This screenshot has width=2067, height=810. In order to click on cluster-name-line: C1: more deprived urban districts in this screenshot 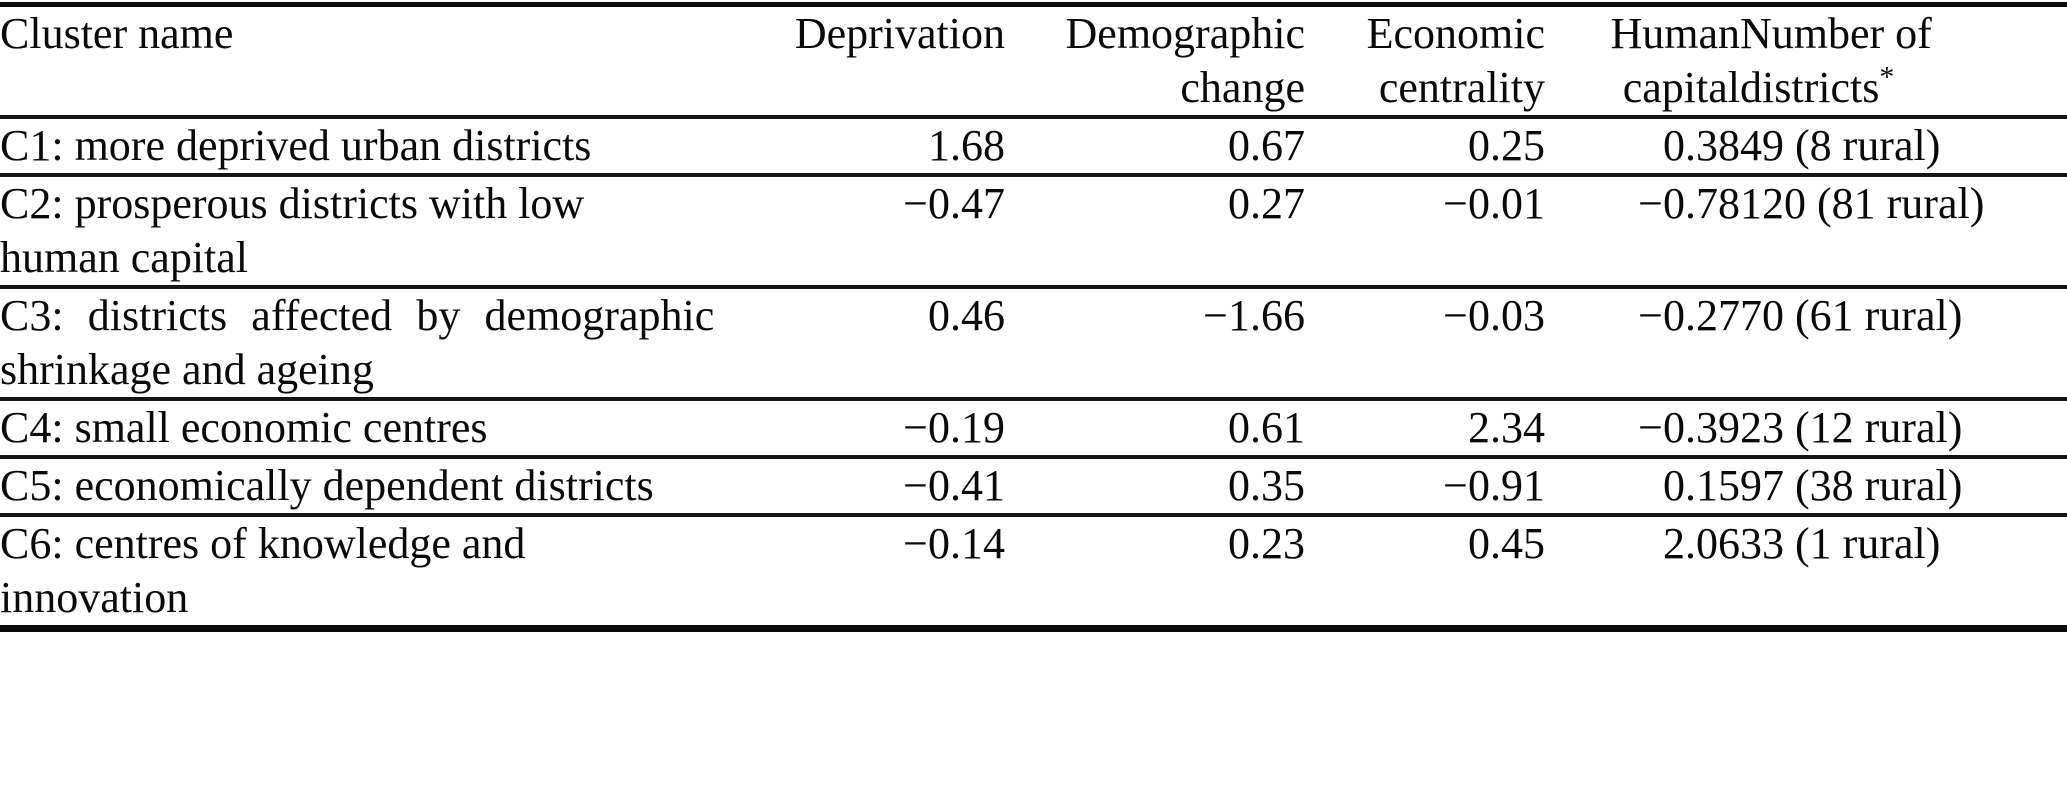, I will do `click(296, 145)`.